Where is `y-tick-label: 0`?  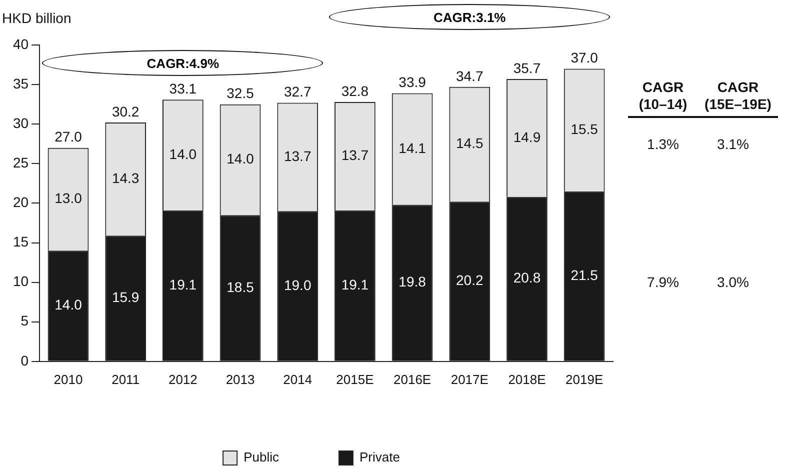 y-tick-label: 0 is located at coordinates (24, 360).